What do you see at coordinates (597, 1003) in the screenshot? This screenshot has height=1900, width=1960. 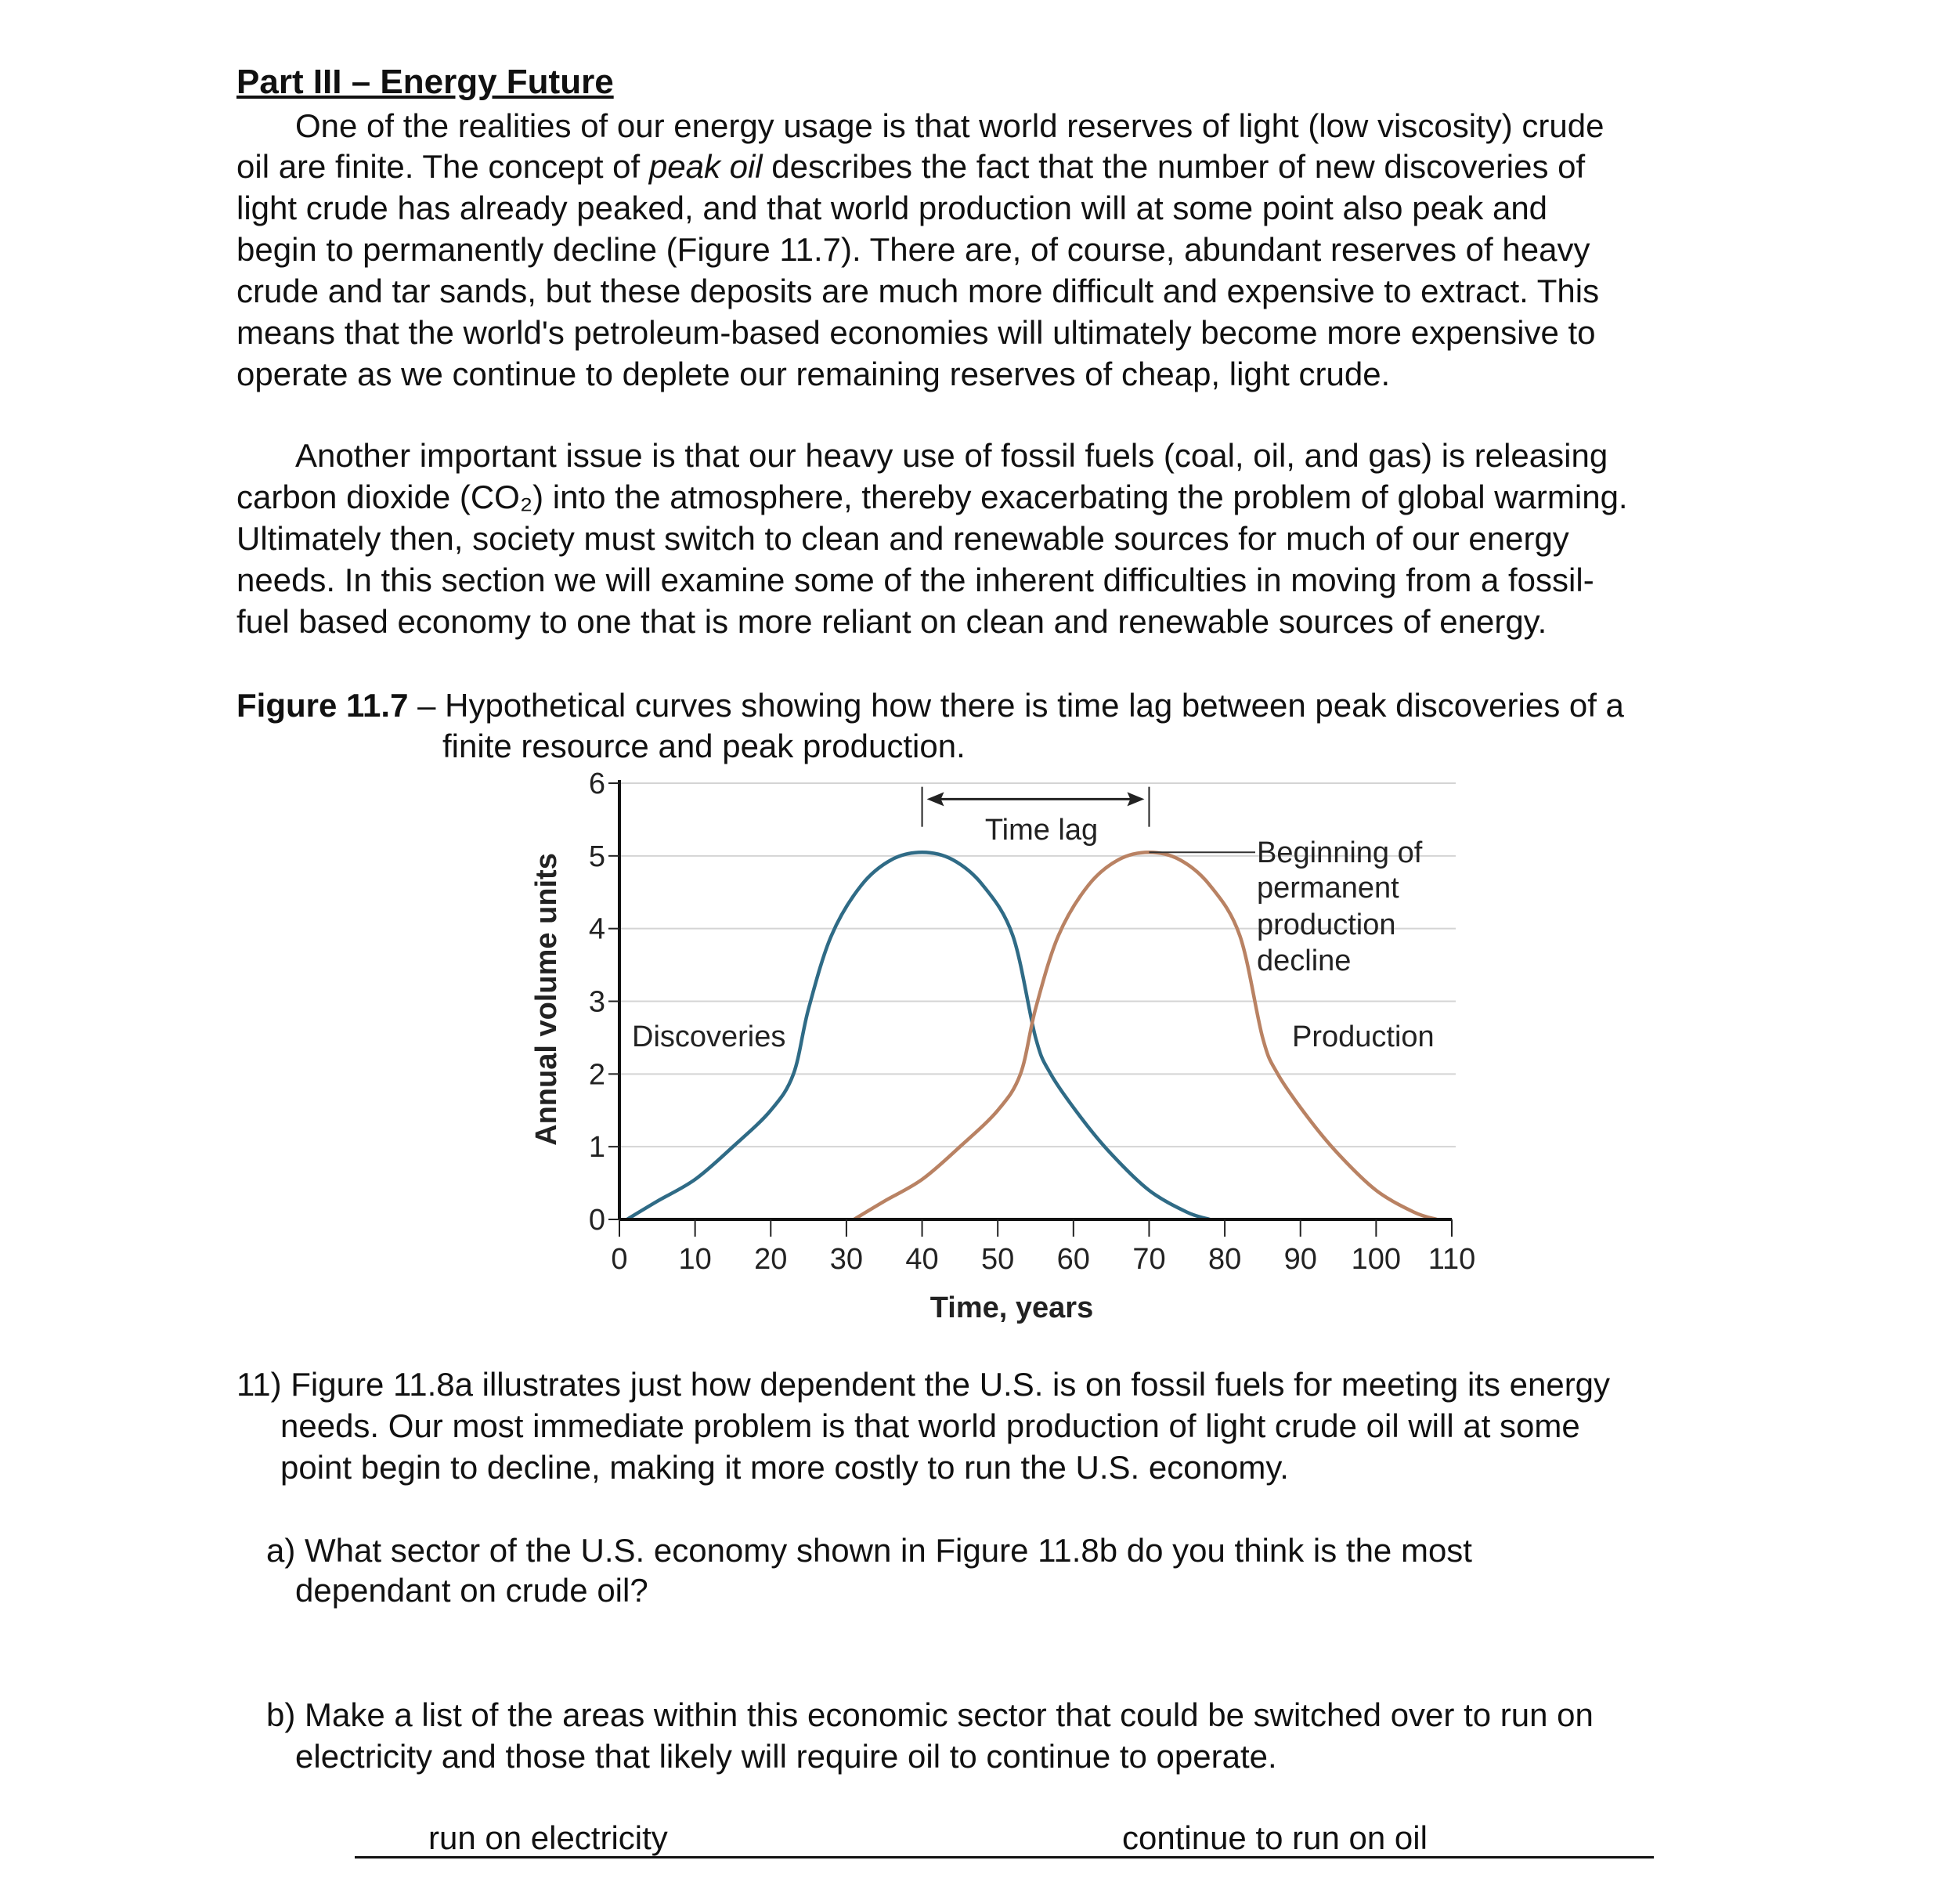 I see `y-tick-label: 3` at bounding box center [597, 1003].